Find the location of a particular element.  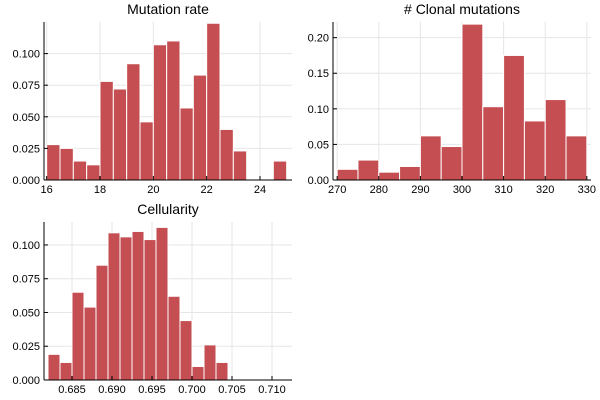

x-tick-label: 0.685 is located at coordinates (72, 390).